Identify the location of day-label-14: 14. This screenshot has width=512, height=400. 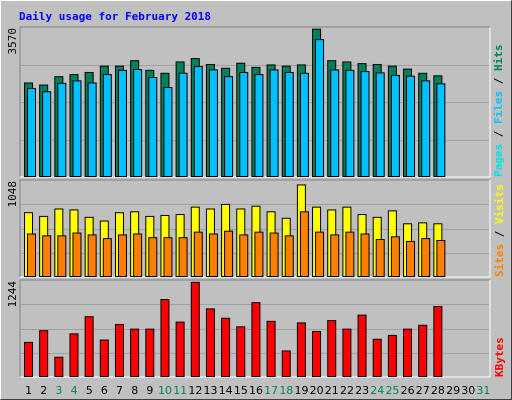
(226, 390).